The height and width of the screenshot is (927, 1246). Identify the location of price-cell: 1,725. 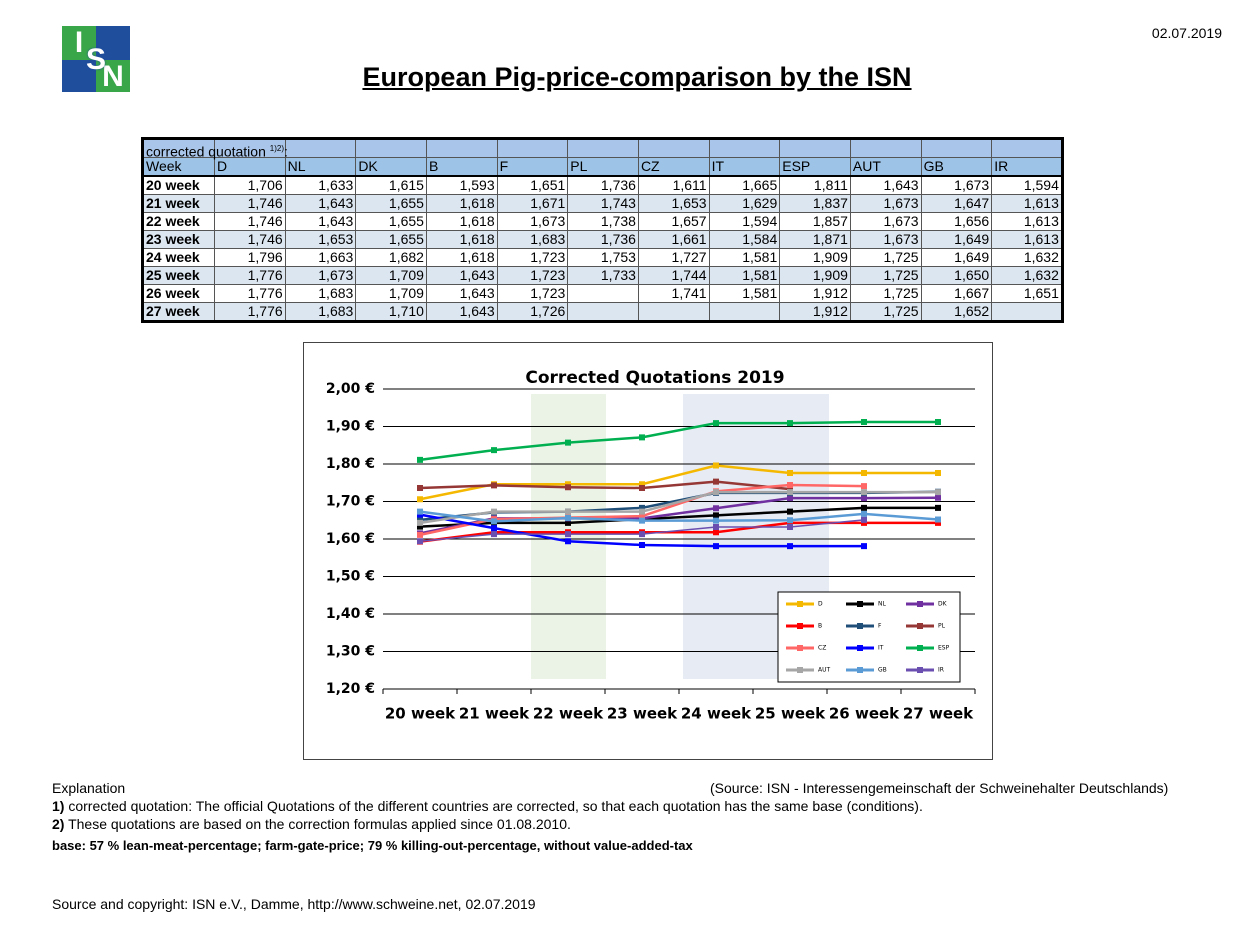
(885, 275).